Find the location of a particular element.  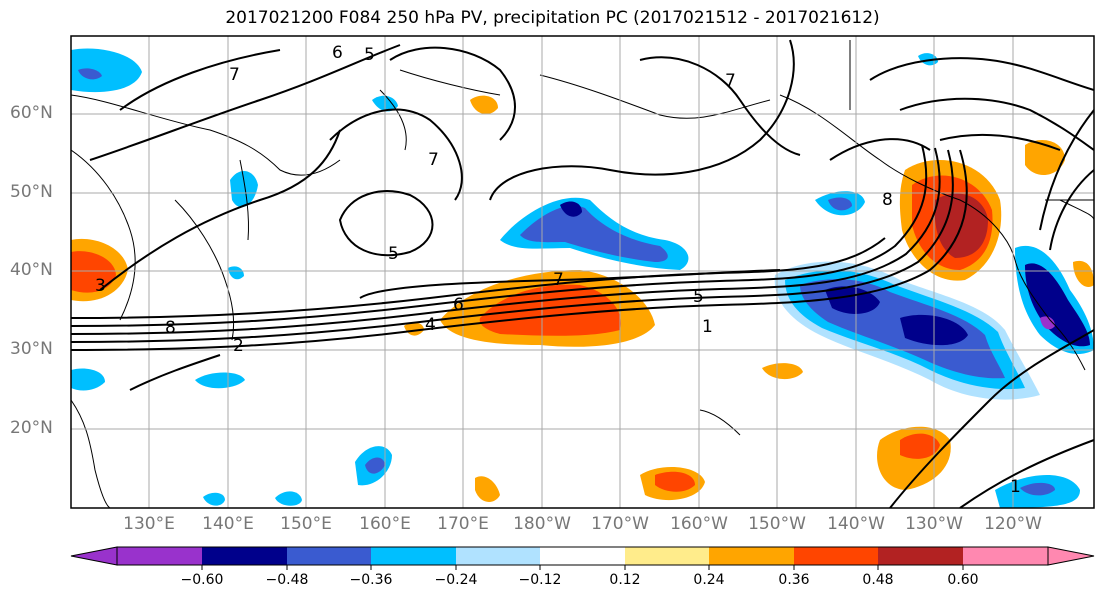

negative-anomaly-small6 is located at coordinates (244, 189).